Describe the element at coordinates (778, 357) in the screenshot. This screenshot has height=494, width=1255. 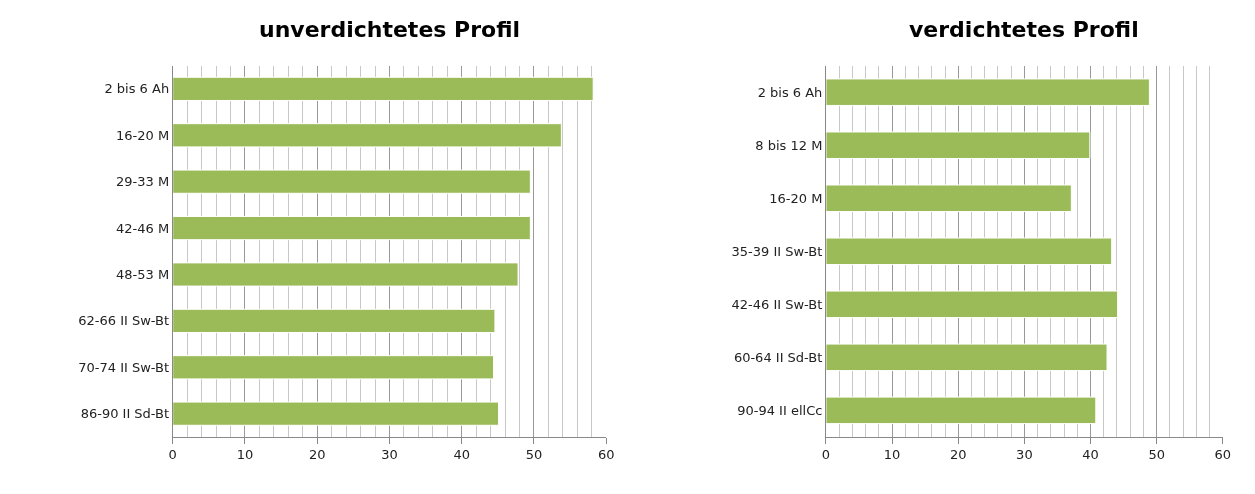
I see `y-tick-label: 60-64 II Sd-Bt` at that location.